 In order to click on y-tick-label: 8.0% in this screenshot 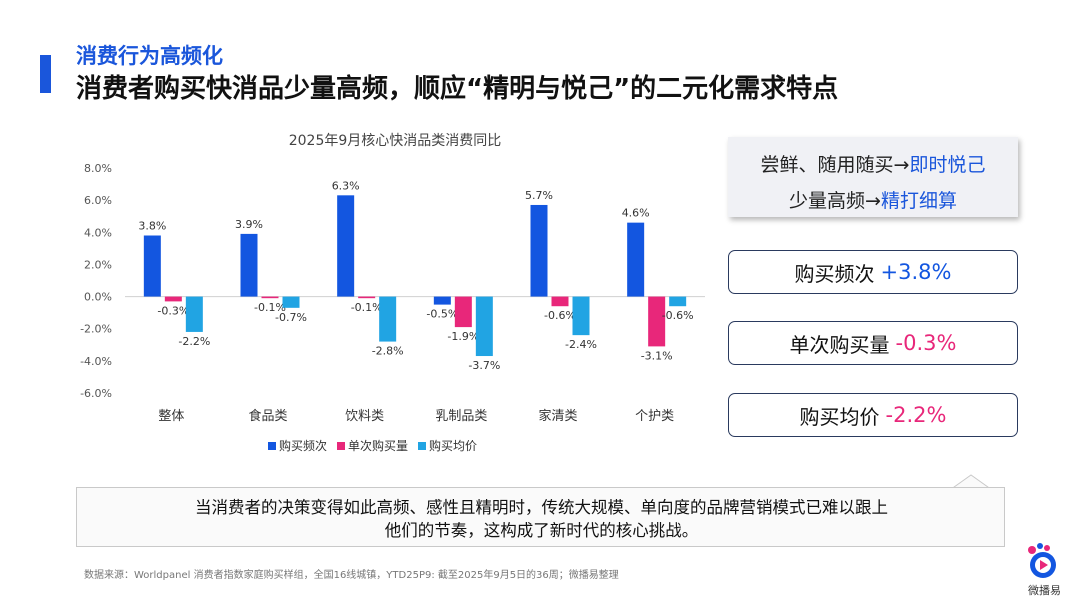, I will do `click(98, 168)`.